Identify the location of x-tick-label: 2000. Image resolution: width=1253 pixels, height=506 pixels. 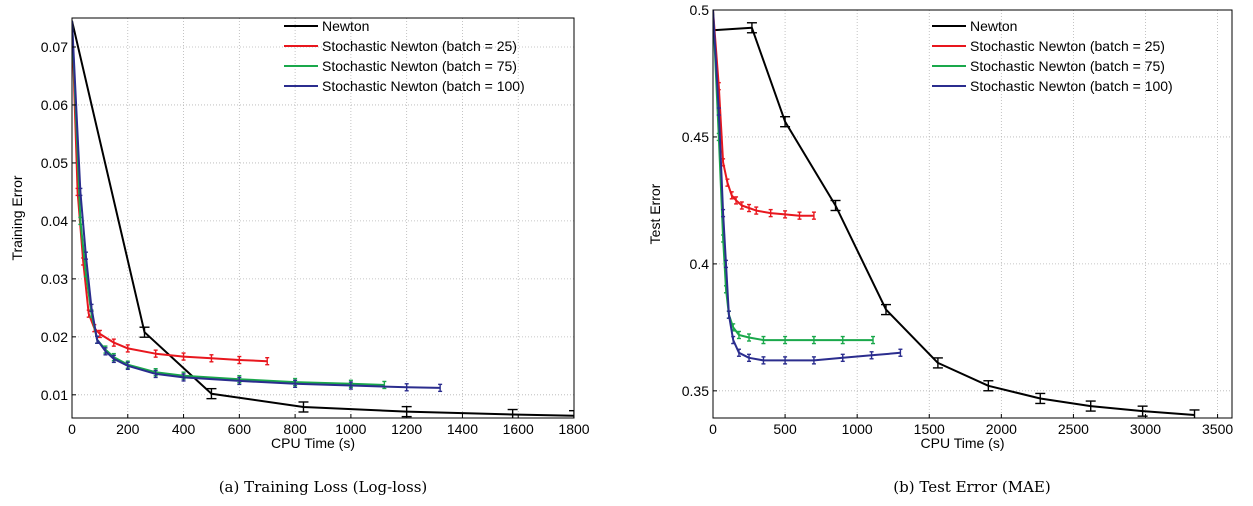
(1001, 429).